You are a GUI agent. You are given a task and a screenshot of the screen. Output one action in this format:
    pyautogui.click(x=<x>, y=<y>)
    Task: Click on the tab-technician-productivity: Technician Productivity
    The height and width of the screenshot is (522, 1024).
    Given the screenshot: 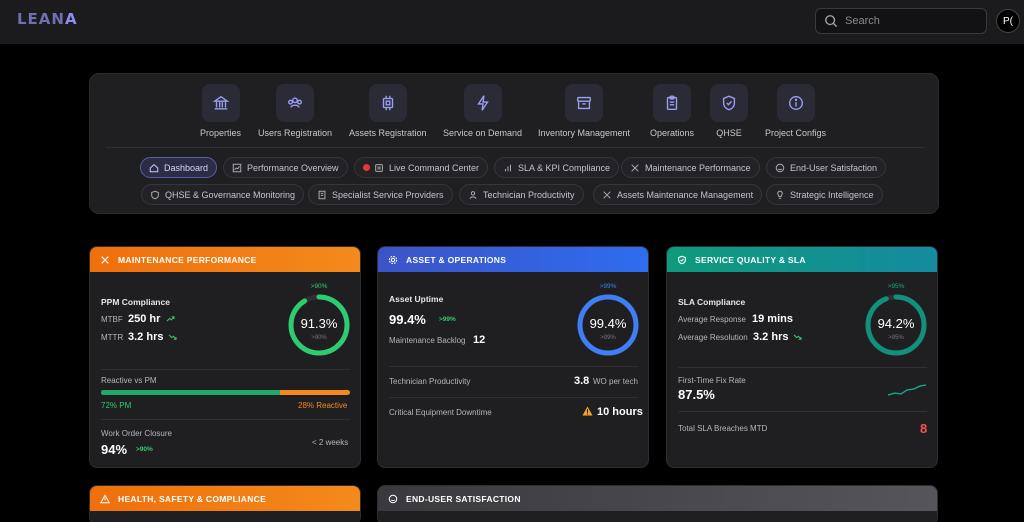 What is the action you would take?
    pyautogui.click(x=521, y=194)
    